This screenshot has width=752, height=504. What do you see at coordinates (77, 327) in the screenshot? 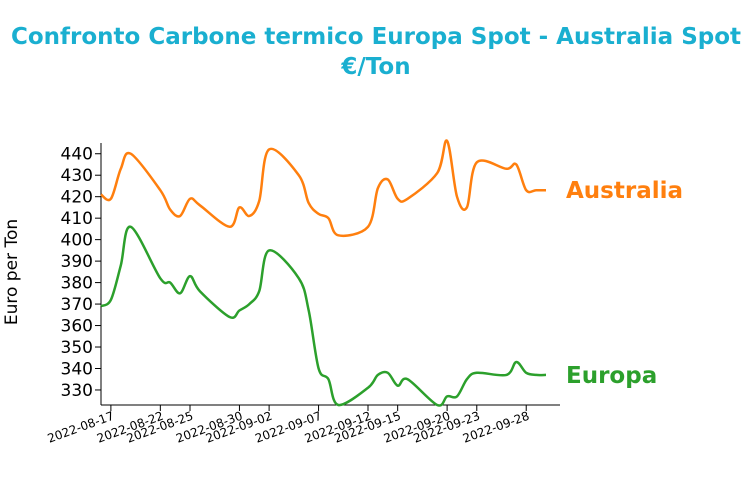
I see `y-tick-label: 360` at bounding box center [77, 327].